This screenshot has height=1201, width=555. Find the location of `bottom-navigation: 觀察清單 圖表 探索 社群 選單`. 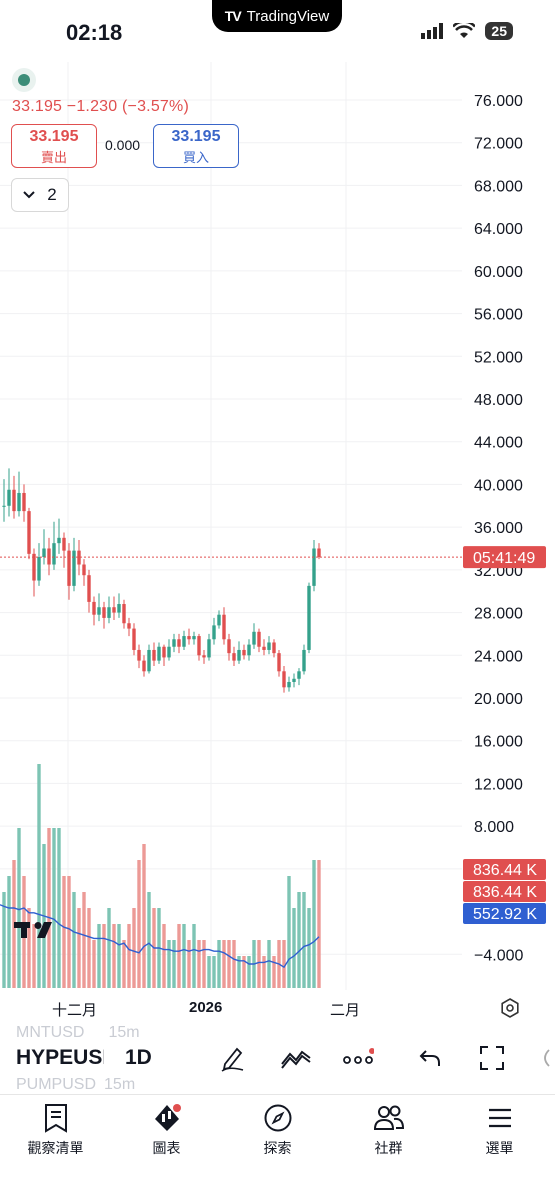

bottom-navigation: 觀察清單 圖表 探索 社群 選單 is located at coordinates (277, 1147).